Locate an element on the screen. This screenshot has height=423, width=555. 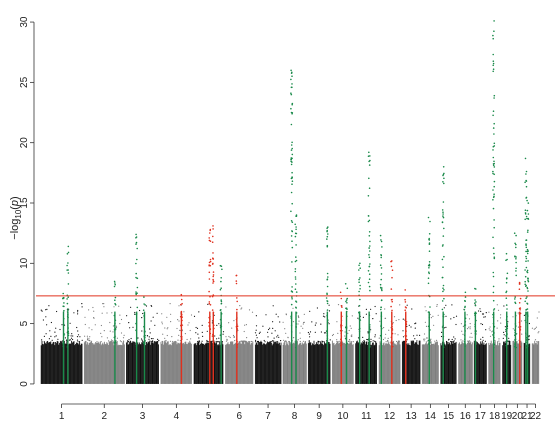
y-tick-label: 0 is located at coordinates (24, 384).